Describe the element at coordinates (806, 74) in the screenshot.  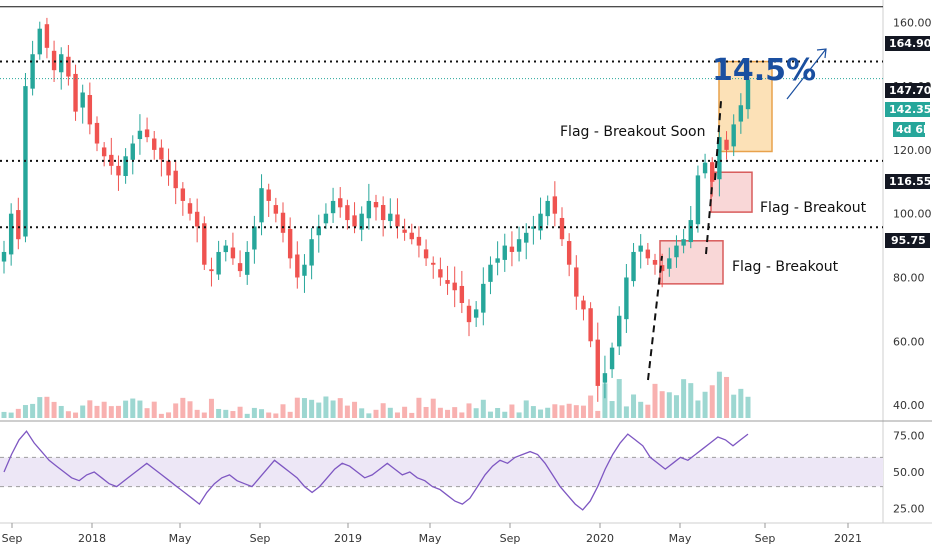
I see `target-arrow` at that location.